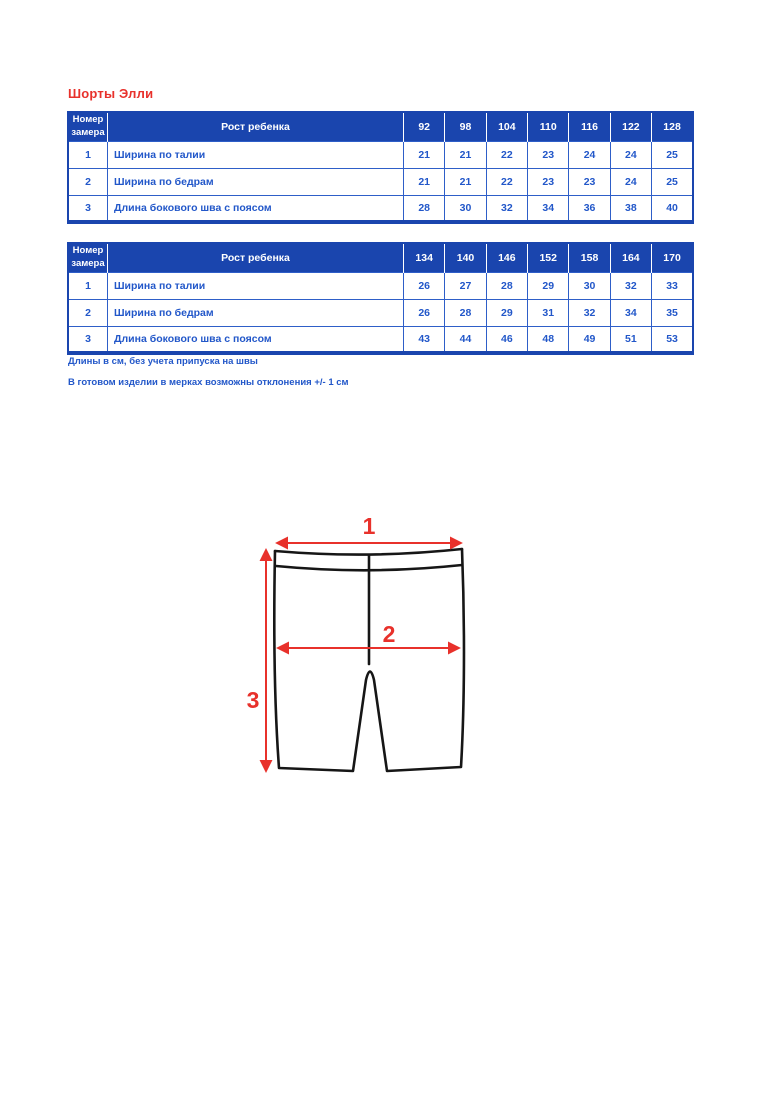 The width and height of the screenshot is (762, 1100). I want to click on header-size-128: 128, so click(672, 126).